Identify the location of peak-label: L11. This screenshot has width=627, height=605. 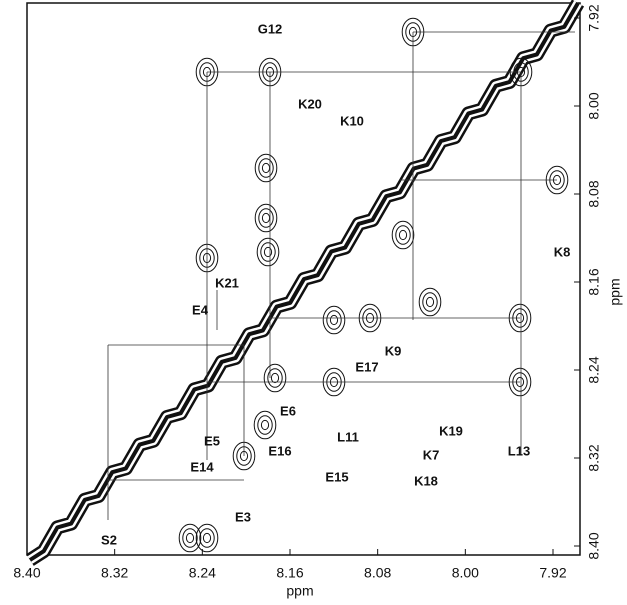
(348, 436).